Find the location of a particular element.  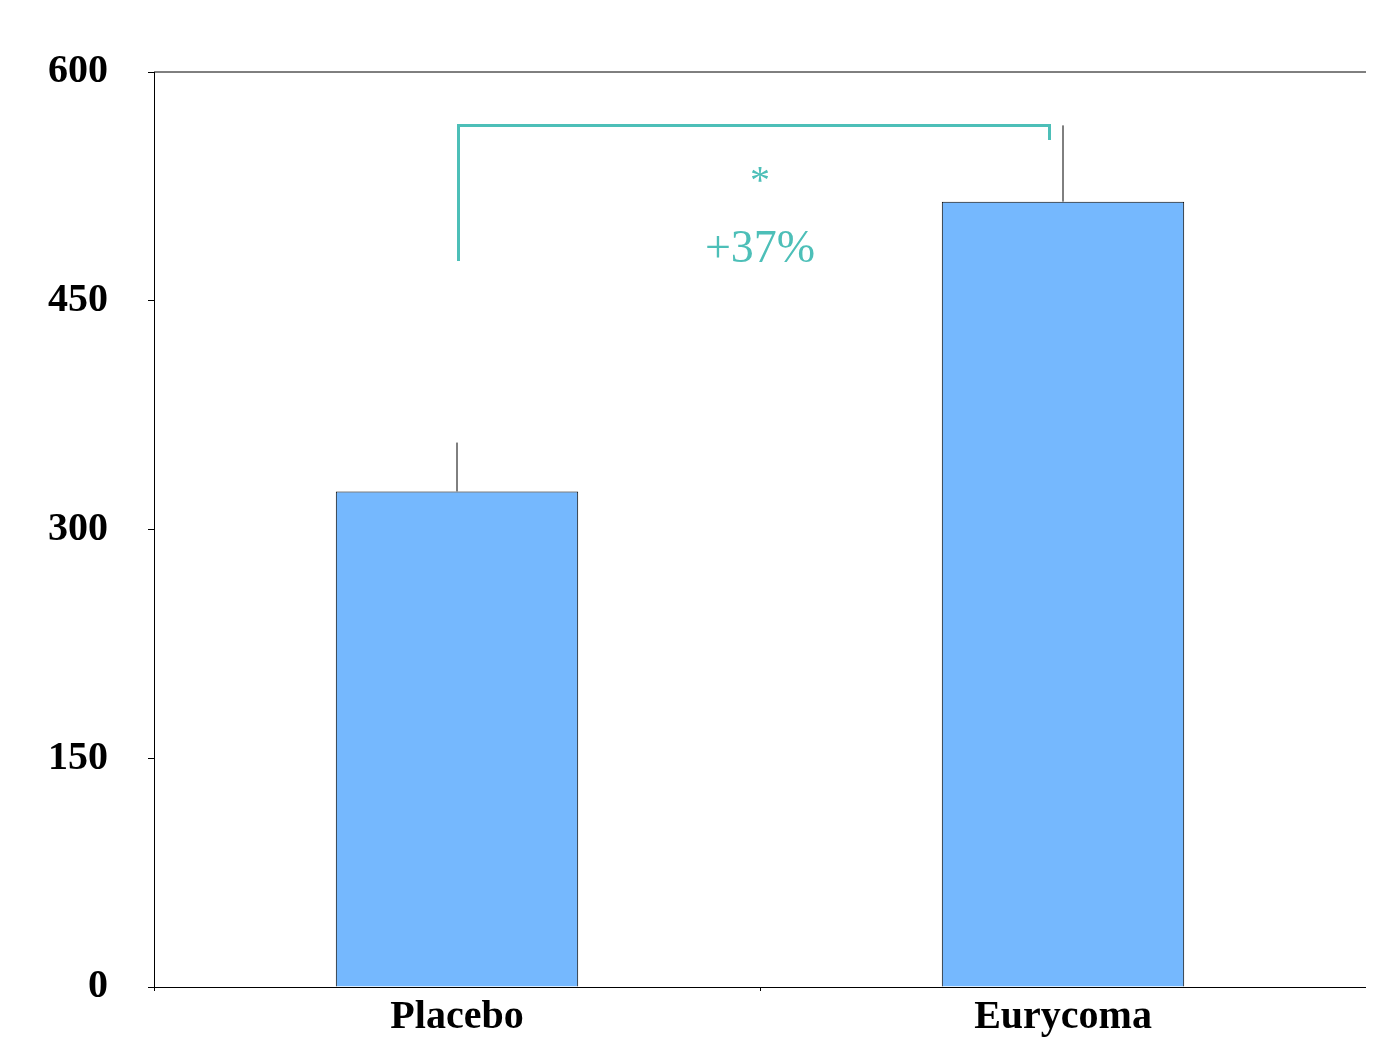

y-tick-label: 450 is located at coordinates (78, 298).